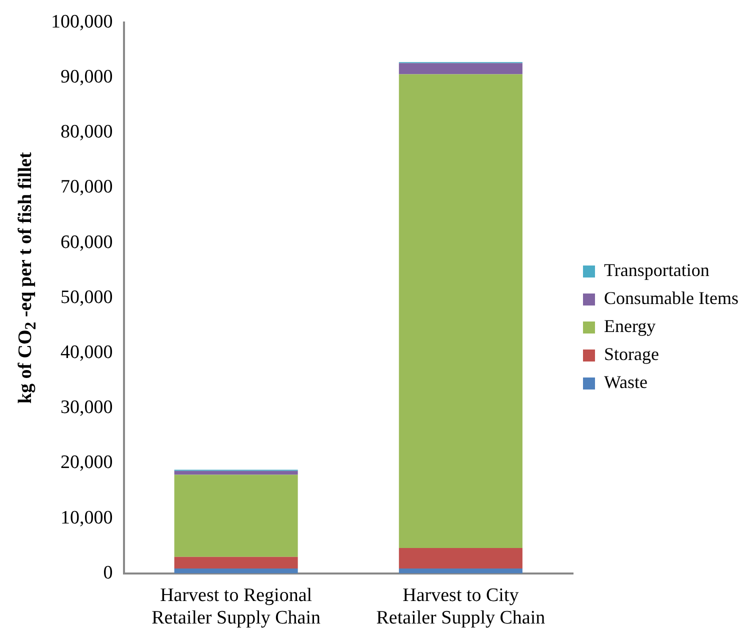 Image resolution: width=752 pixels, height=641 pixels. Describe the element at coordinates (631, 354) in the screenshot. I see `legend-label: Storage` at that location.